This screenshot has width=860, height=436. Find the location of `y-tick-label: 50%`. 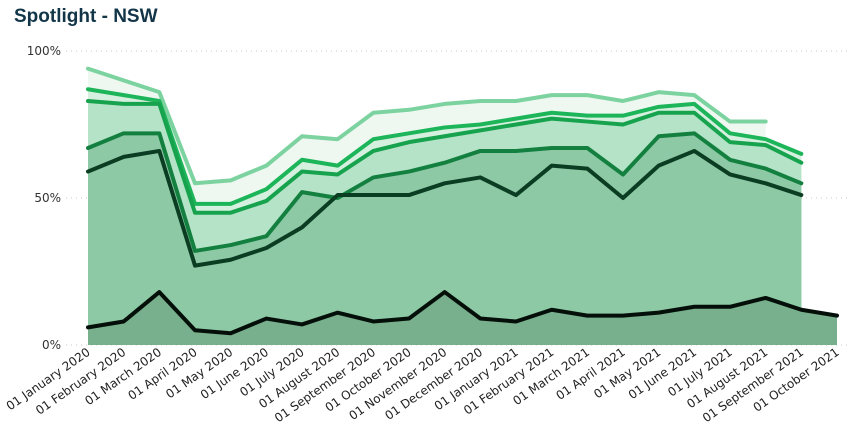

y-tick-label: 50% is located at coordinates (47, 198).